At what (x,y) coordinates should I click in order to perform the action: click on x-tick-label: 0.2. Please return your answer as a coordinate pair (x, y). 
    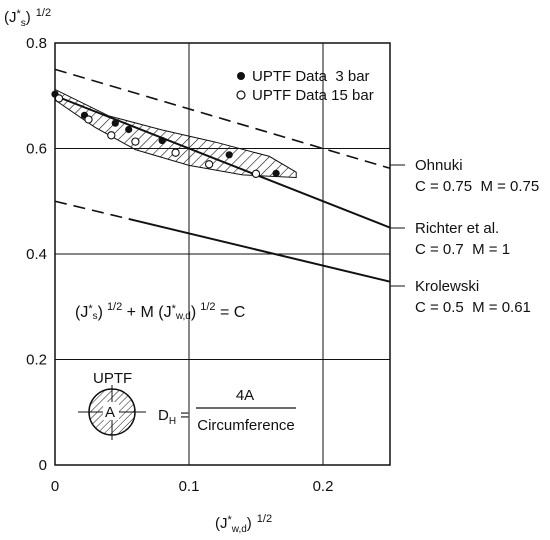
    Looking at the image, I should click on (323, 486).